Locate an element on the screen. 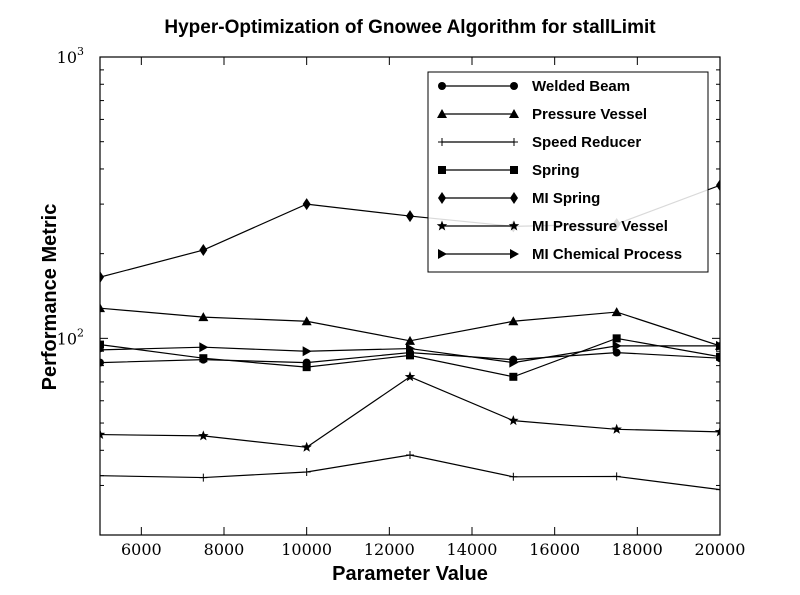 This screenshot has width=800, height=595. legend-label: MI Pressure Vessel is located at coordinates (600, 226).